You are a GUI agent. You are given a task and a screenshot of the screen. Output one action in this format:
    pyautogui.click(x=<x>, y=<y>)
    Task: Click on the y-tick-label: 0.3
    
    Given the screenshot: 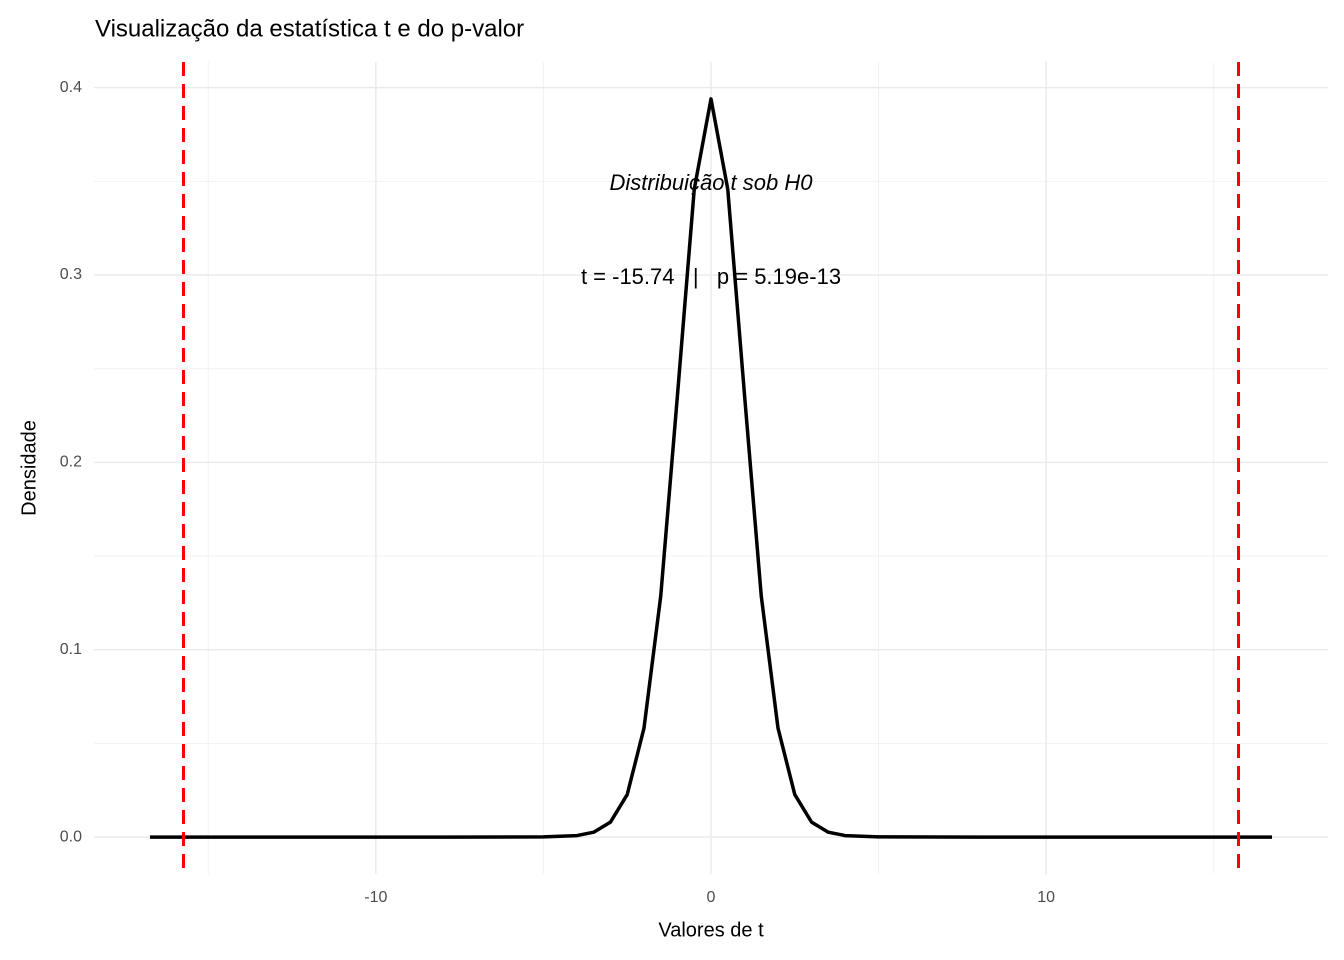 What is the action you would take?
    pyautogui.click(x=71, y=274)
    